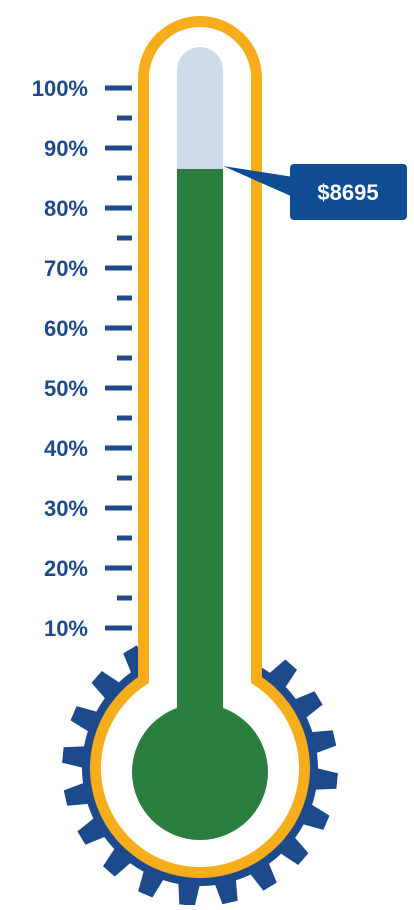 This screenshot has height=910, width=414. Describe the element at coordinates (66, 568) in the screenshot. I see `scale-label: 20%` at that location.